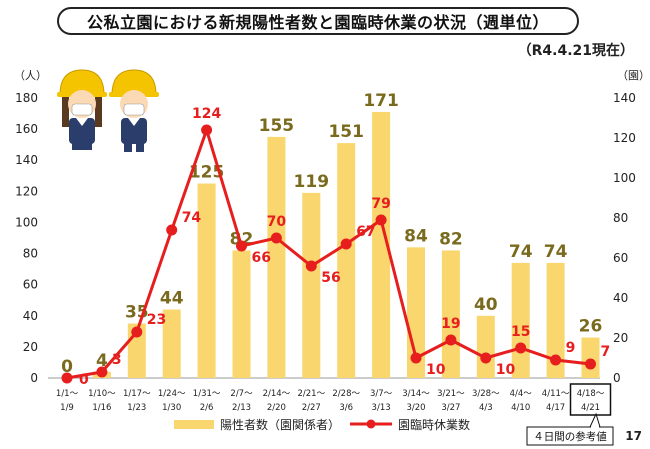 Image resolution: width=650 pixels, height=449 pixels. What do you see at coordinates (26, 222) in the screenshot?
I see `y-left-tick-label: 100` at bounding box center [26, 222].